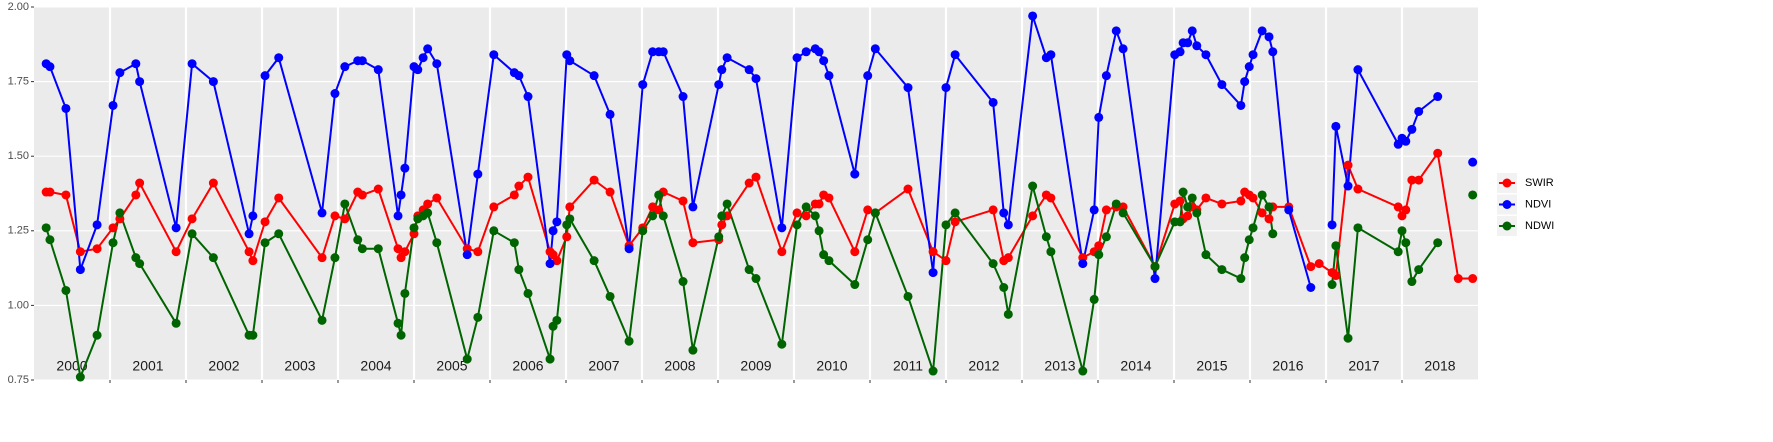  Describe the element at coordinates (1507, 226) in the screenshot. I see `legend-point` at that location.